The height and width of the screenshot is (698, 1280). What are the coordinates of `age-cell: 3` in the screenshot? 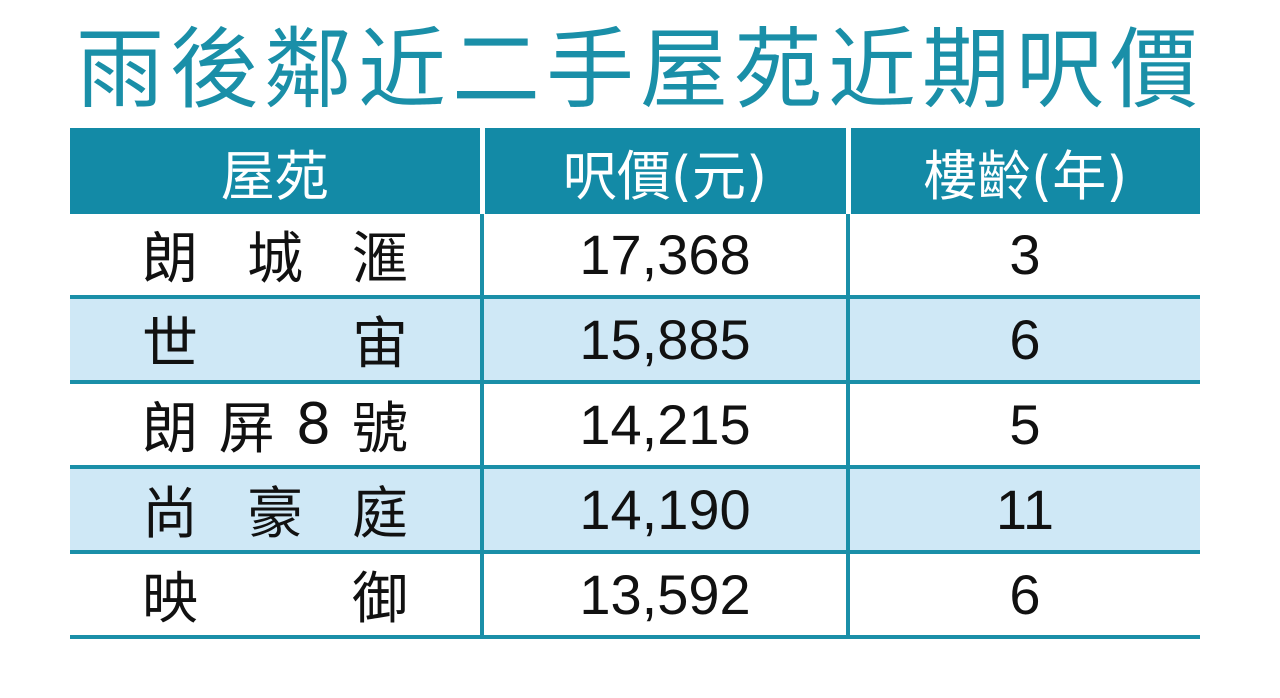 It's located at (1023, 256).